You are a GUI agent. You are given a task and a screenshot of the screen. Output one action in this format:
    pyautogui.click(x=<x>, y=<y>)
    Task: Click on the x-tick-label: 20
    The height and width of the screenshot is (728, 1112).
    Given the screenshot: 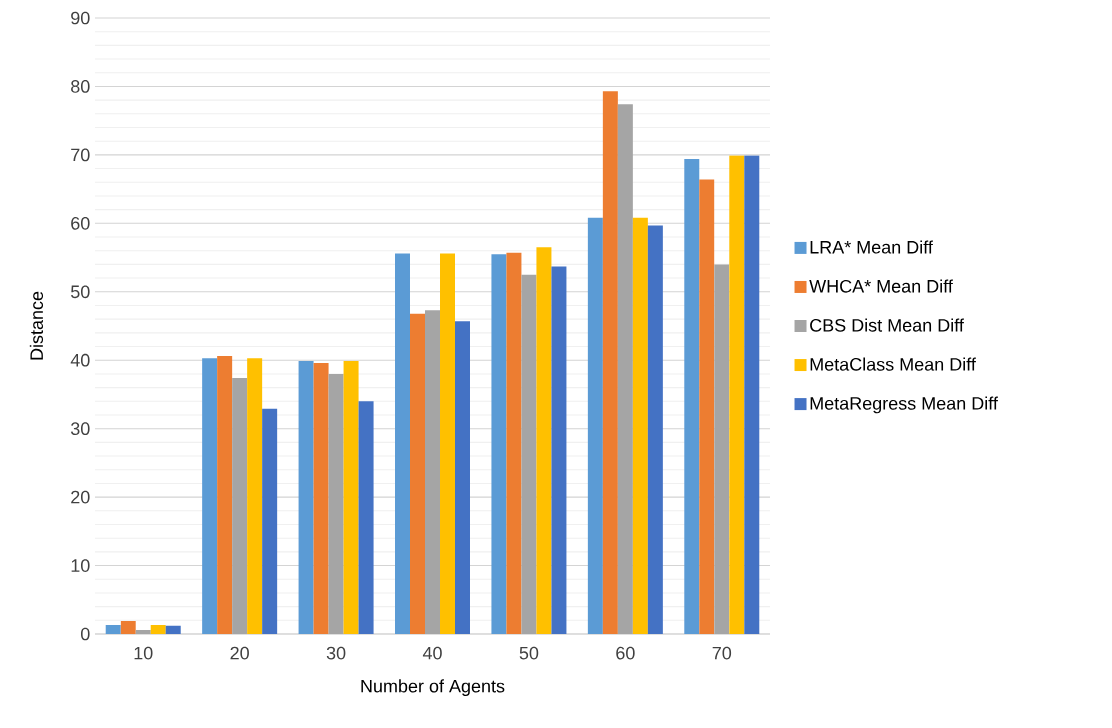 What is the action you would take?
    pyautogui.click(x=239, y=653)
    